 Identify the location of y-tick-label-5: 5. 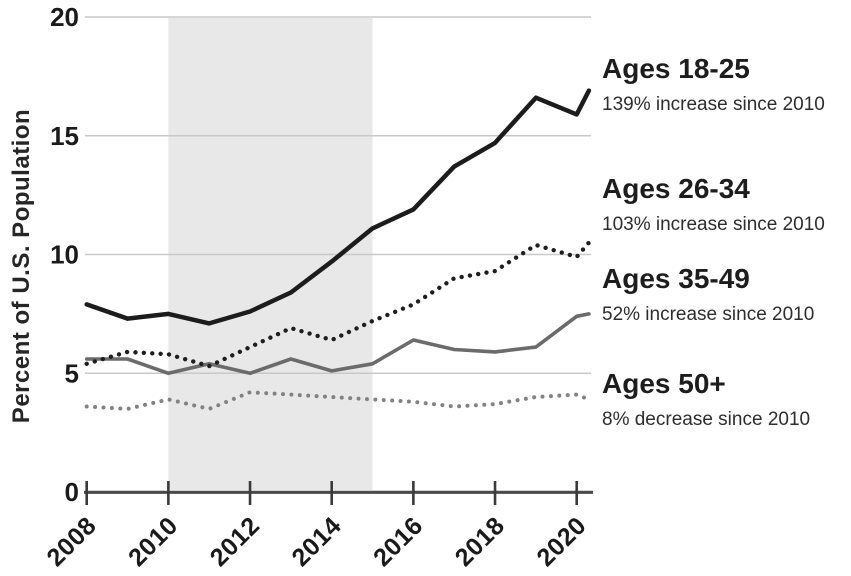
(72, 373).